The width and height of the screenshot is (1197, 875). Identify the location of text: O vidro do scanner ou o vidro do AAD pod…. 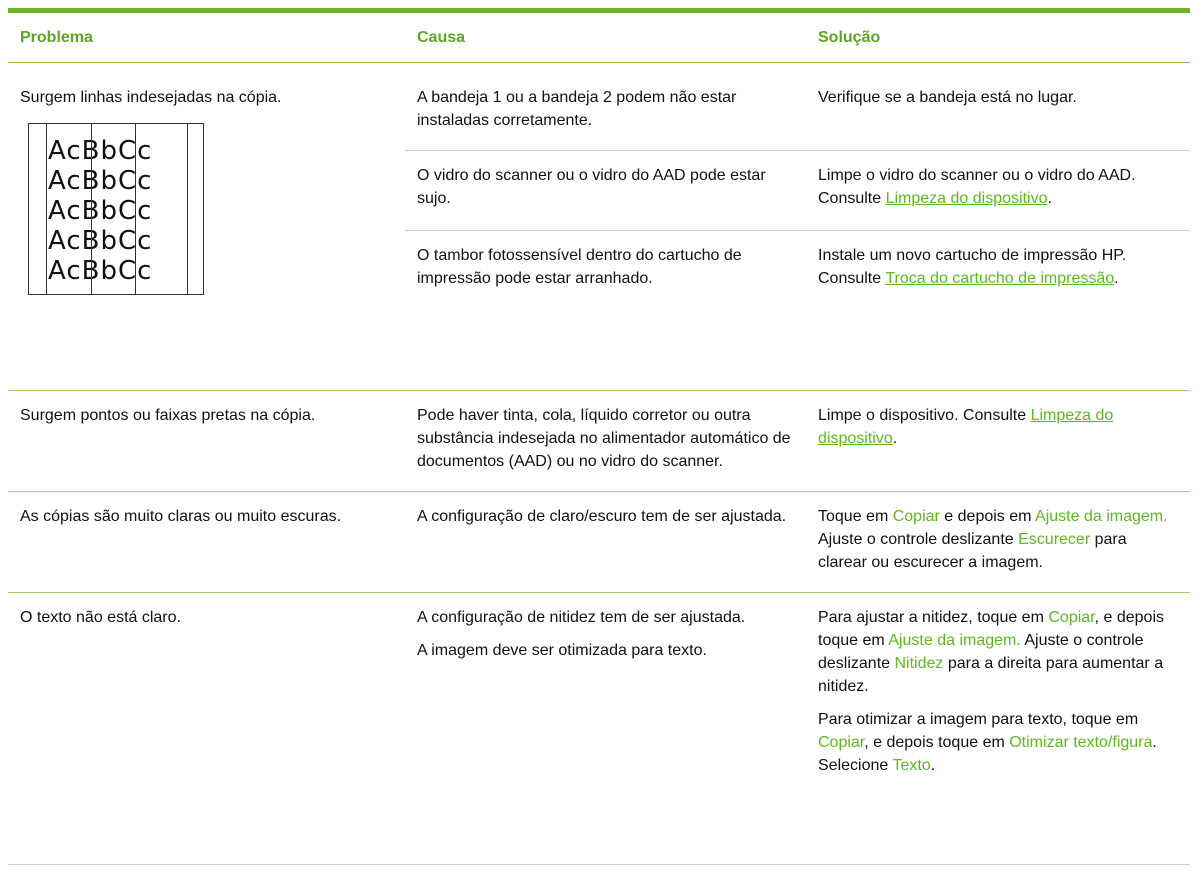
(591, 187).